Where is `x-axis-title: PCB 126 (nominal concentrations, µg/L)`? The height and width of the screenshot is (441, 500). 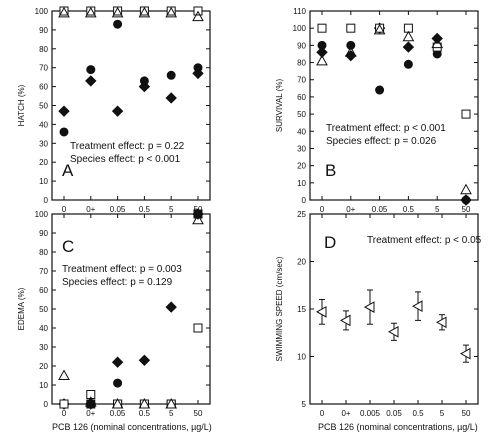
x-axis-title: PCB 126 (nominal concentrations, µg/L) is located at coordinates (132, 427).